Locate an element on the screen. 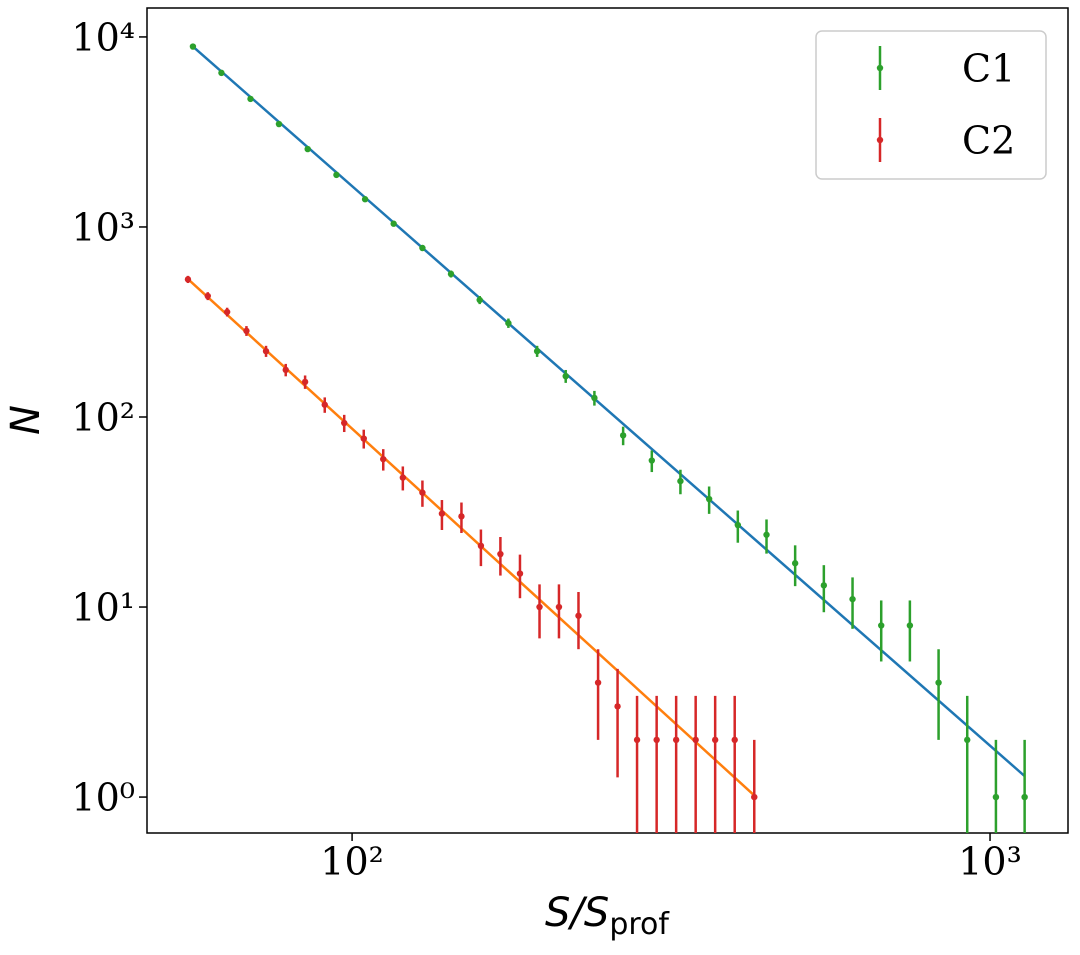 The width and height of the screenshot is (1080, 955). legend-box is located at coordinates (931, 105).